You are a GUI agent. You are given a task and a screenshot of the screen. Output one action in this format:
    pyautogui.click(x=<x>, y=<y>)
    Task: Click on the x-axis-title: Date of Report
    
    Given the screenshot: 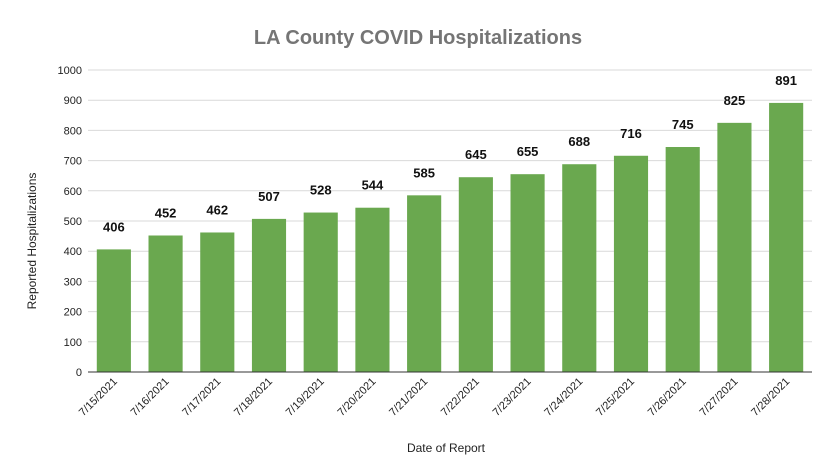 What is the action you would take?
    pyautogui.click(x=446, y=448)
    